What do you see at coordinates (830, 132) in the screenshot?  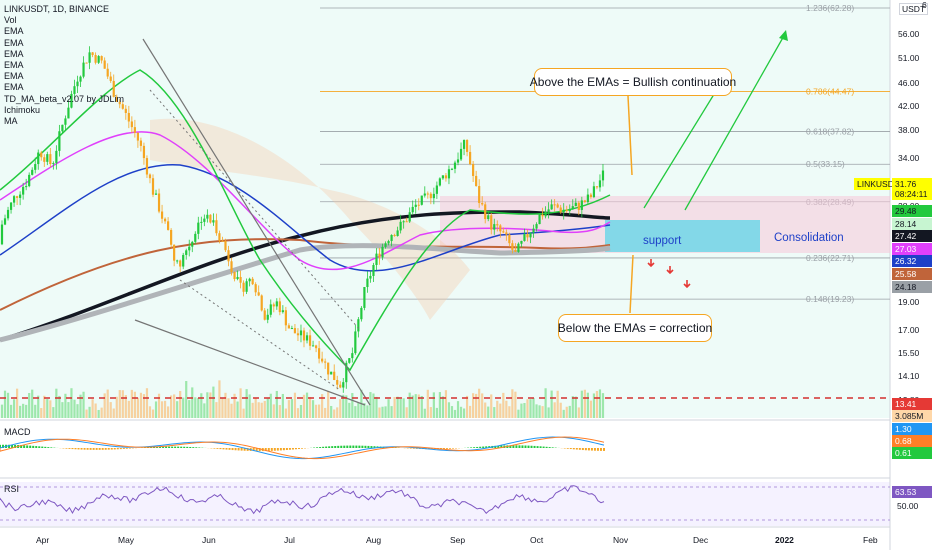 I see `fib-label: 0.618(37.82)` at bounding box center [830, 132].